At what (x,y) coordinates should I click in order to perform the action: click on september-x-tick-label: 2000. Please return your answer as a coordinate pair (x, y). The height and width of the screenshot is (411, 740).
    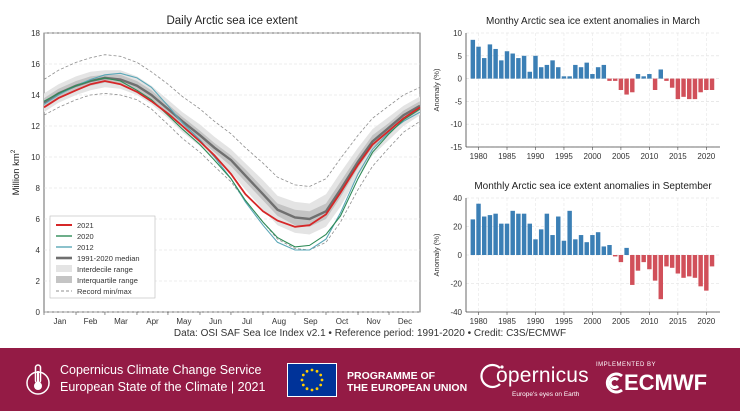
    Looking at the image, I should click on (593, 321).